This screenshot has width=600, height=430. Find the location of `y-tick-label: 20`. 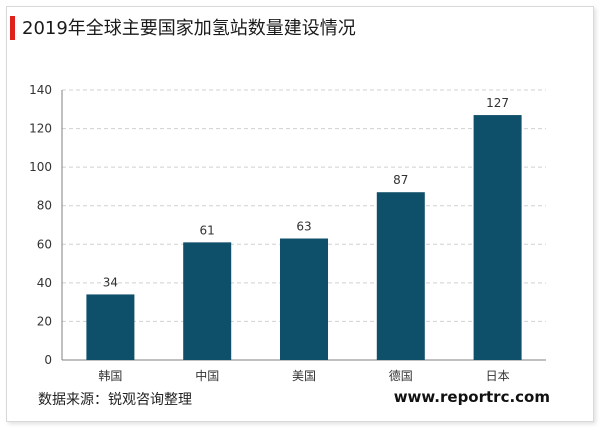

y-tick-label: 20 is located at coordinates (44, 321).